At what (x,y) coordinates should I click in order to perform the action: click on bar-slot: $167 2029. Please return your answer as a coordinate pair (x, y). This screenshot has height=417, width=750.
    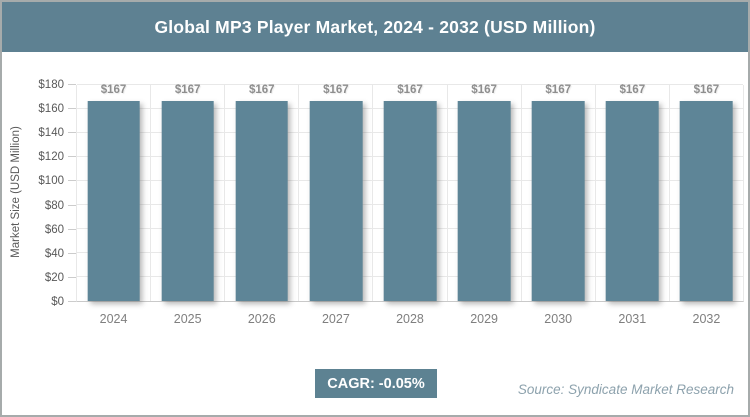
    Looking at the image, I should click on (485, 204).